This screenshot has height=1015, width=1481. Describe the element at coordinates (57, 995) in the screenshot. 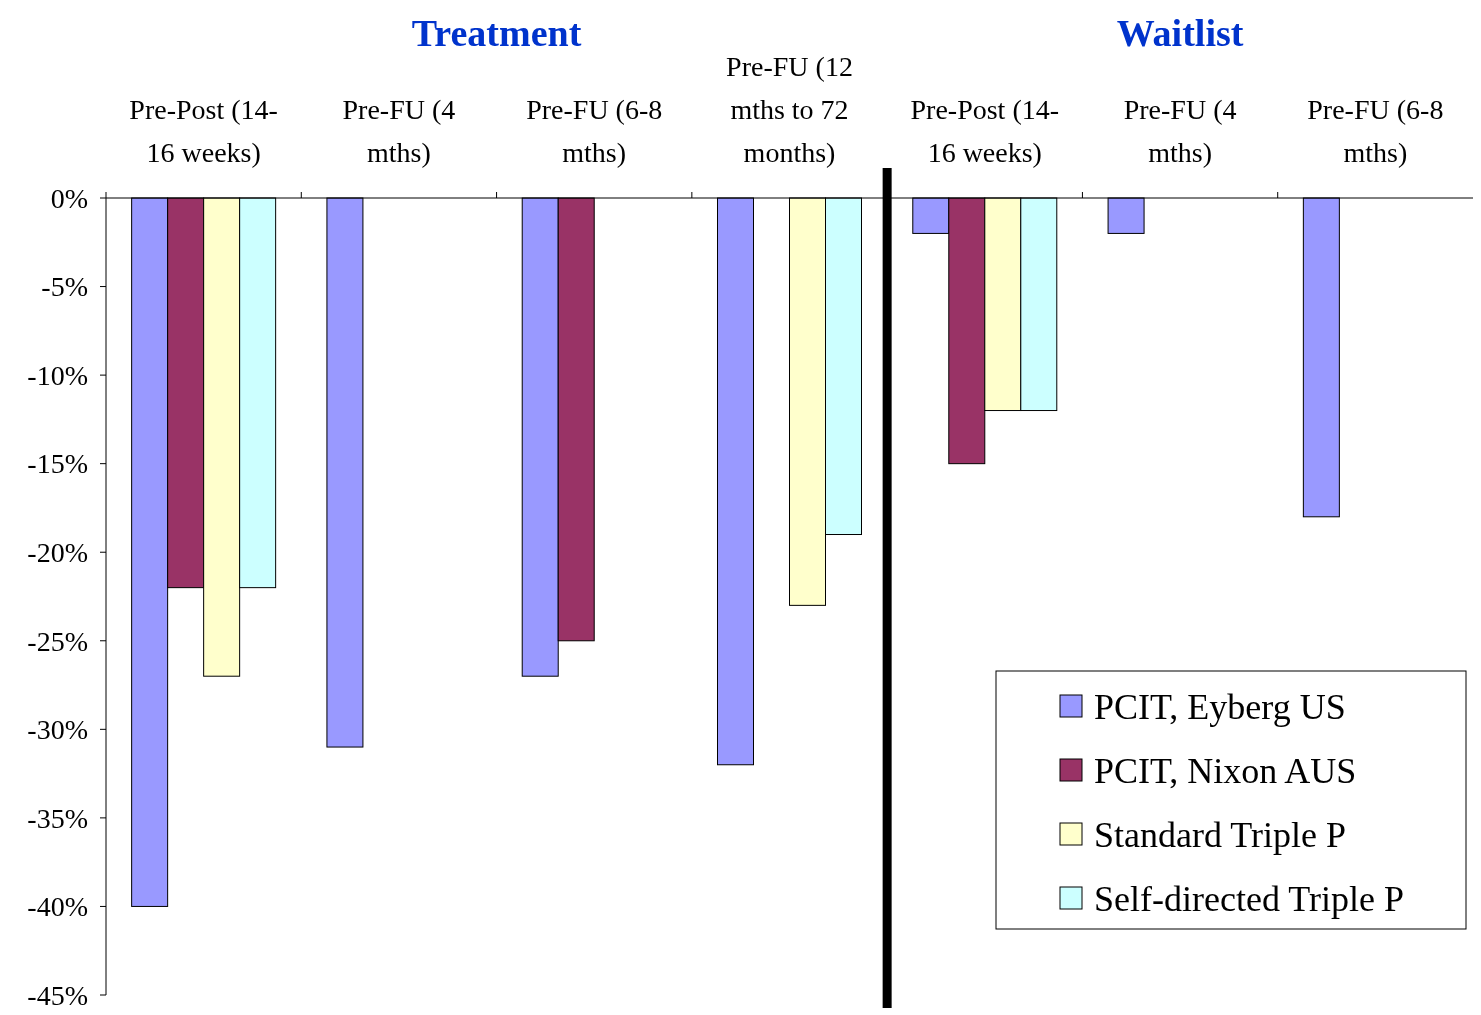

I see `y-tick-label: -45%` at that location.